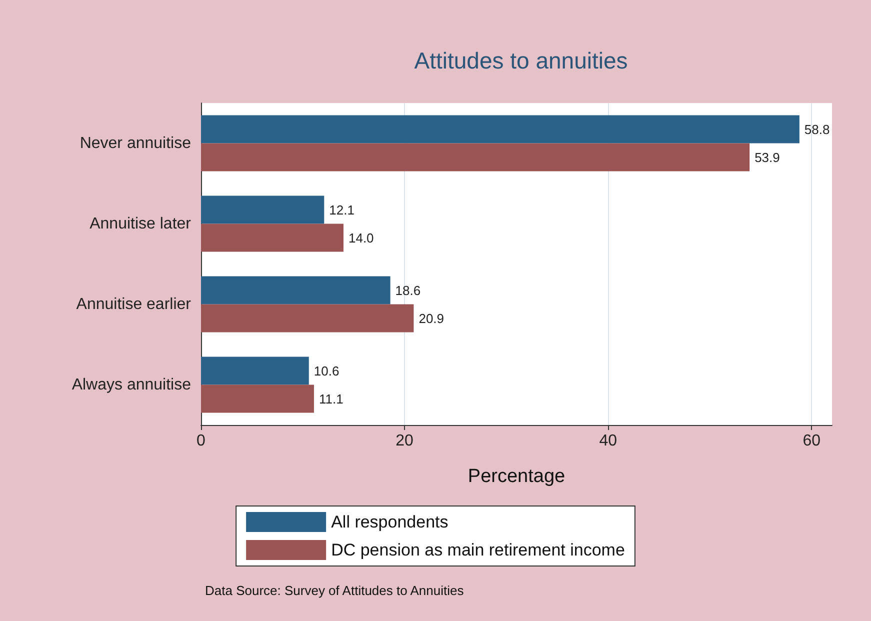 The image size is (871, 621). I want to click on x-tick-label: 20, so click(405, 441).